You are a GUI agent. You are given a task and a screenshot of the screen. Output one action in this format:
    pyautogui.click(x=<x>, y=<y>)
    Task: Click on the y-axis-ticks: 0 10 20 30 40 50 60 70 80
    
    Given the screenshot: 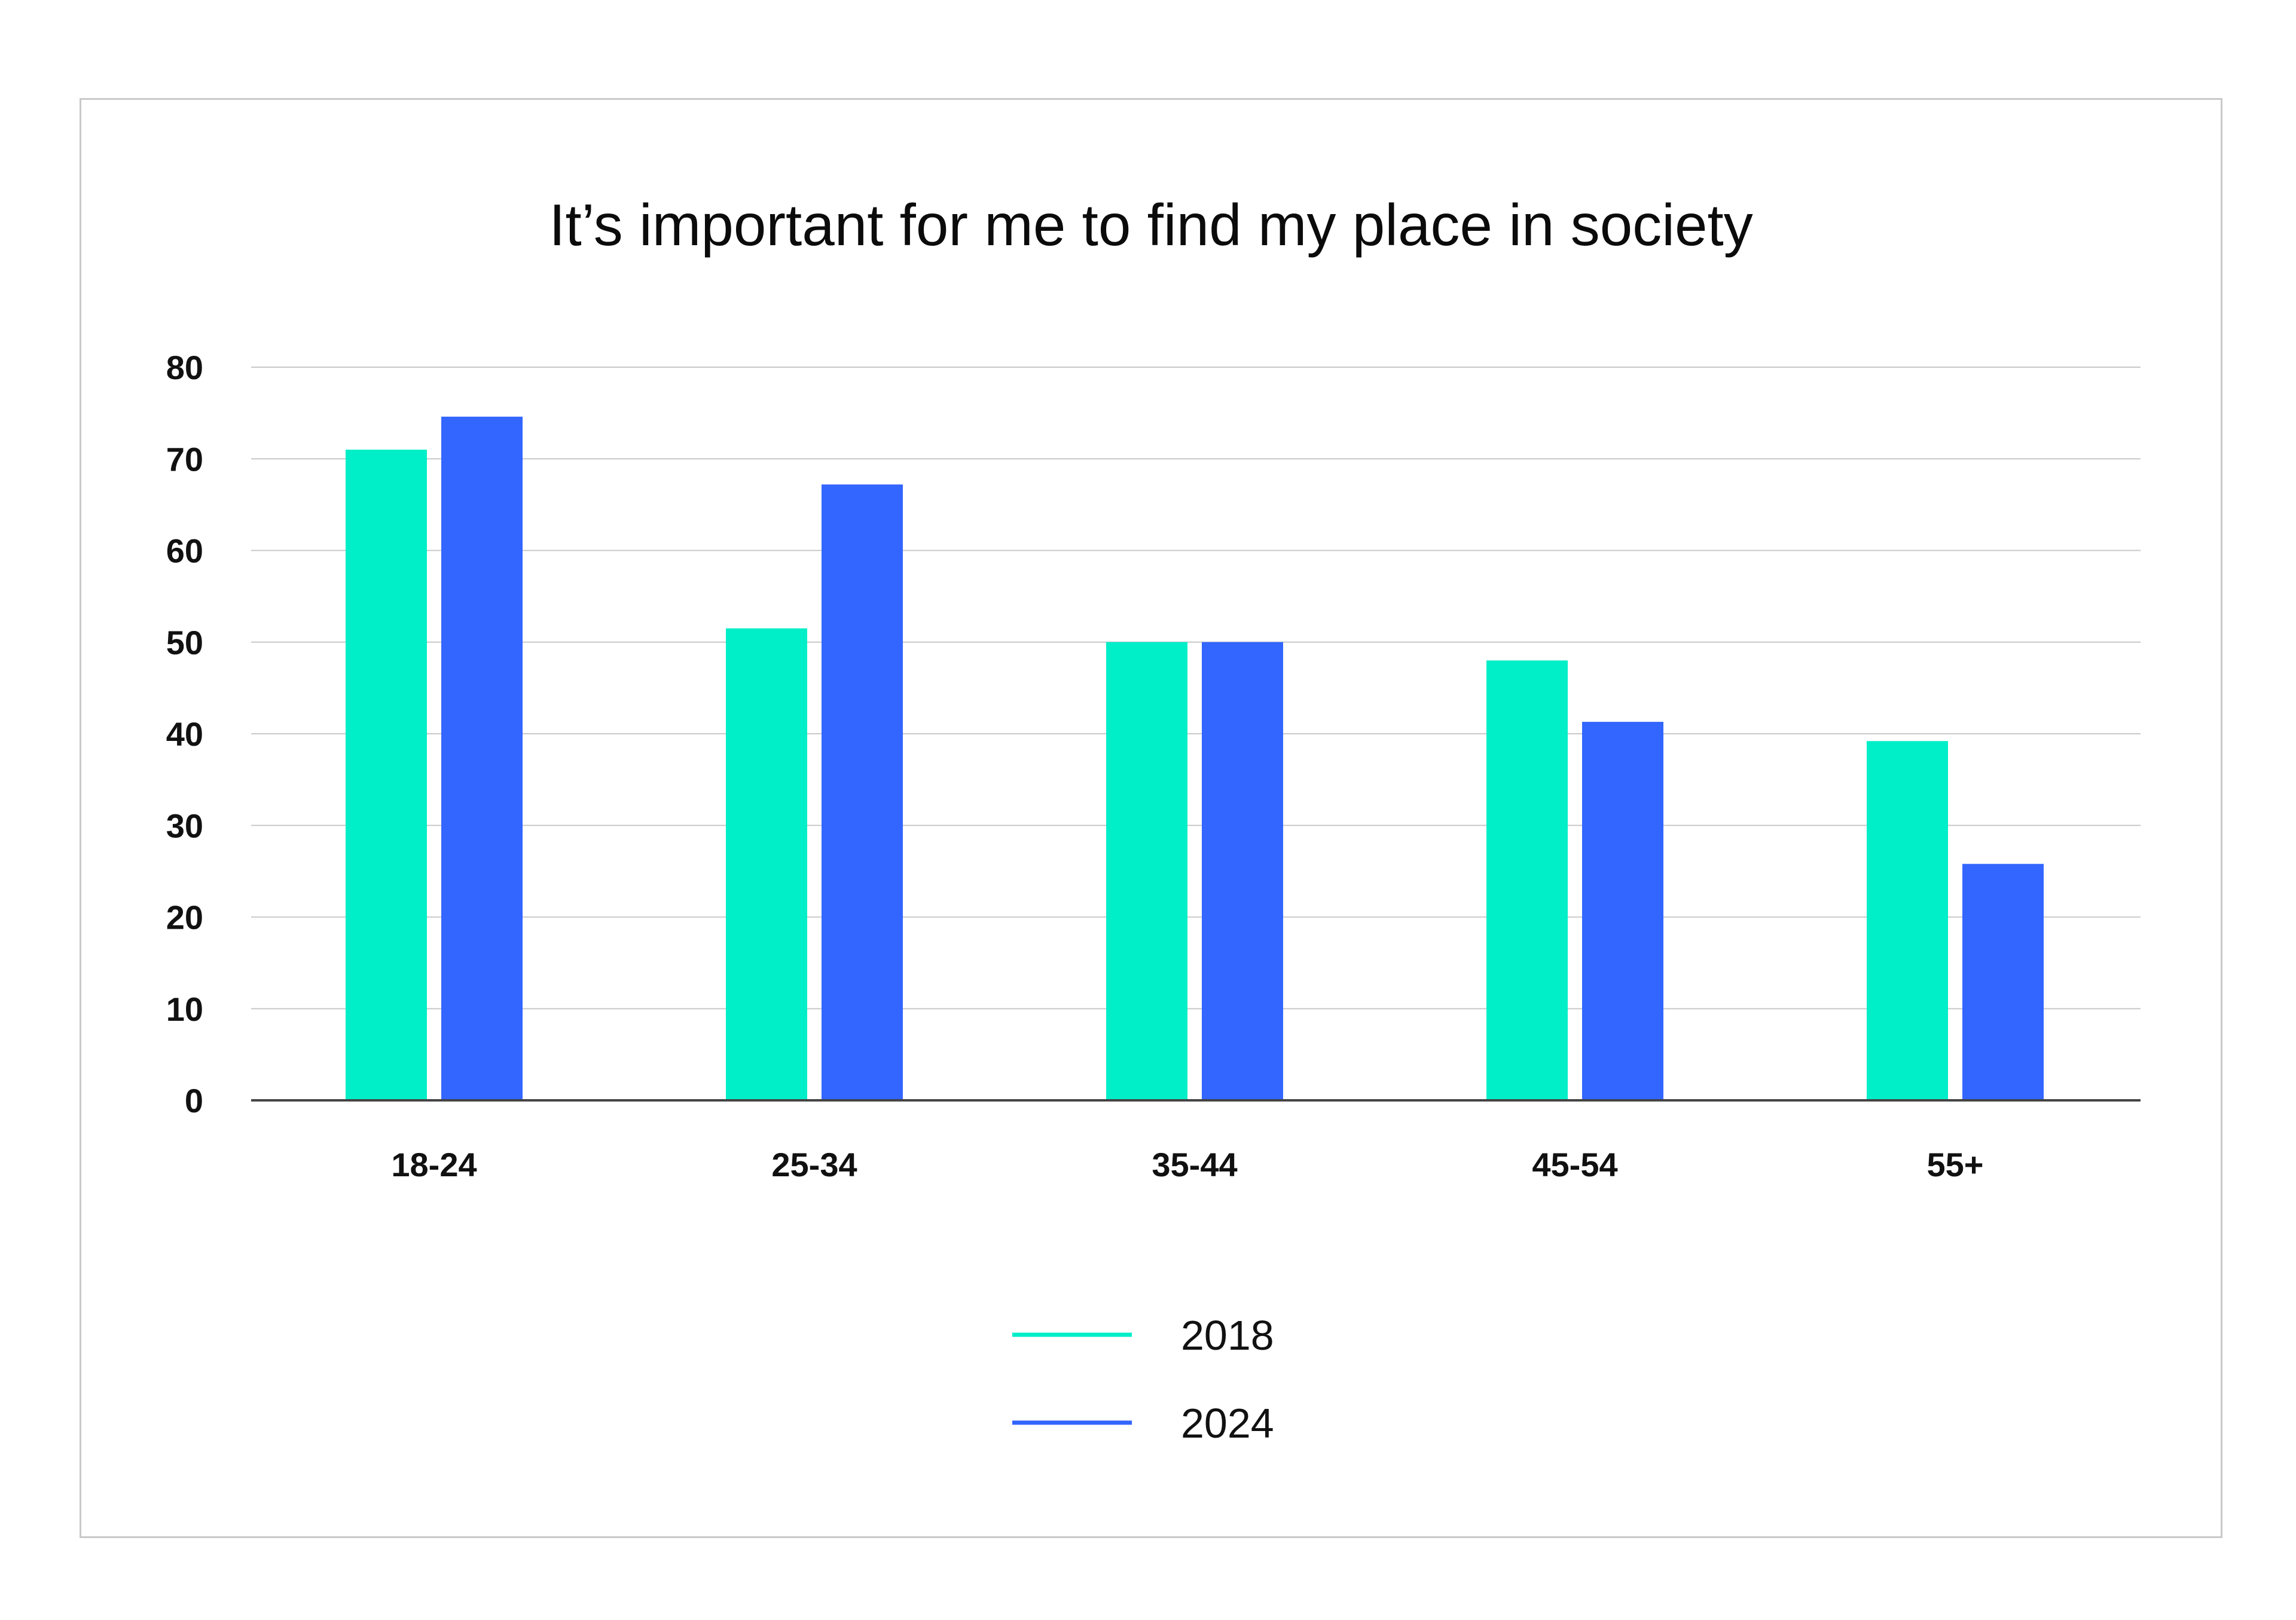 What is the action you would take?
    pyautogui.click(x=184, y=734)
    